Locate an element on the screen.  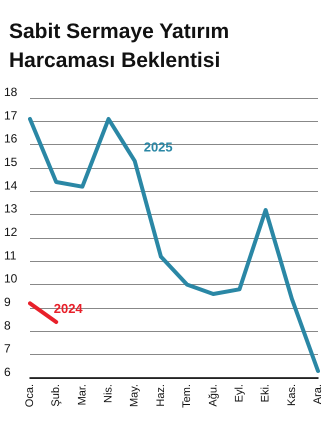
chart-title: Sabit Sermaye Yatırım Harcaması Beklentisi is located at coordinates (119, 46).